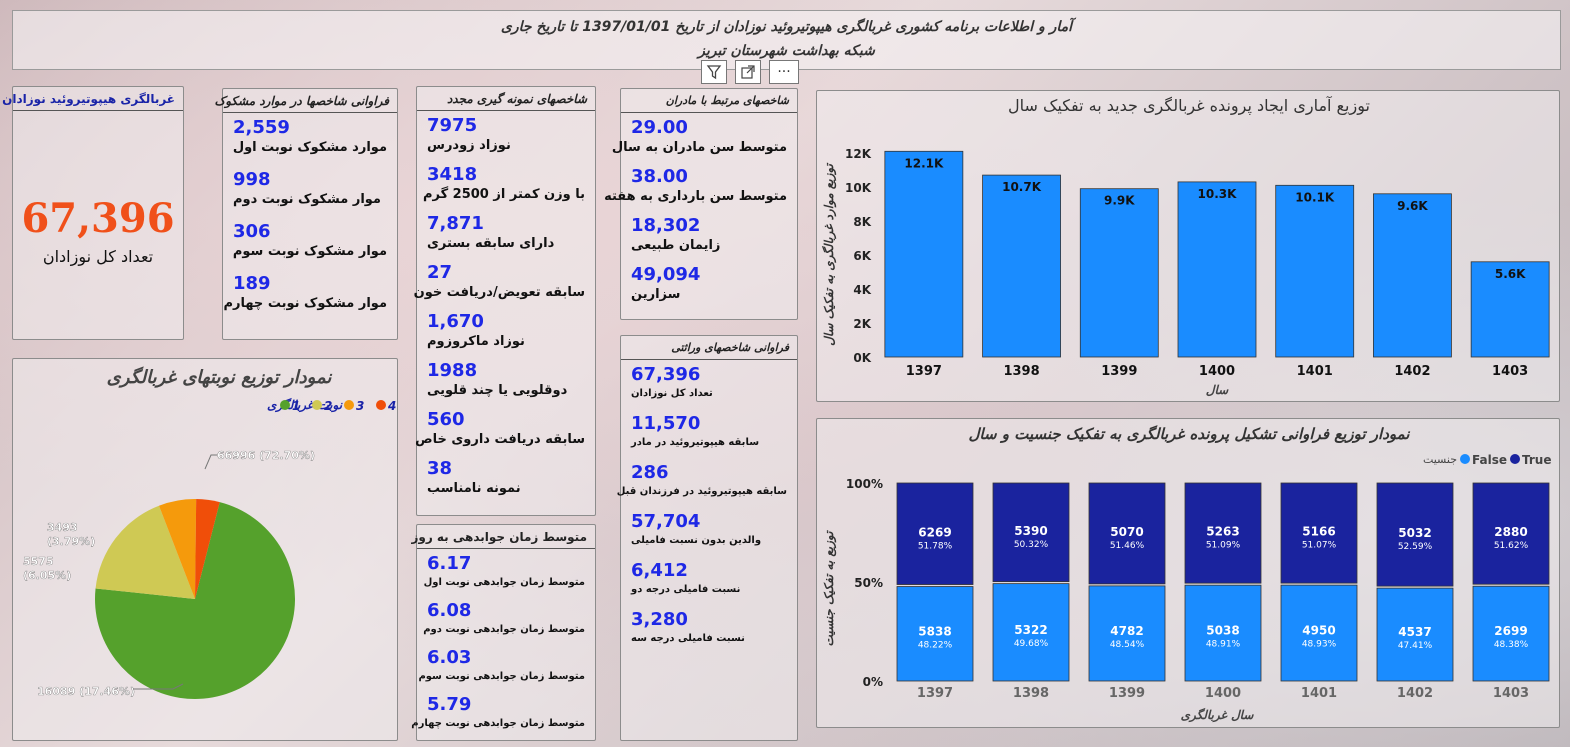  What do you see at coordinates (71, 541) in the screenshot?
I see `pie-data-label: (3.79%)` at bounding box center [71, 541].